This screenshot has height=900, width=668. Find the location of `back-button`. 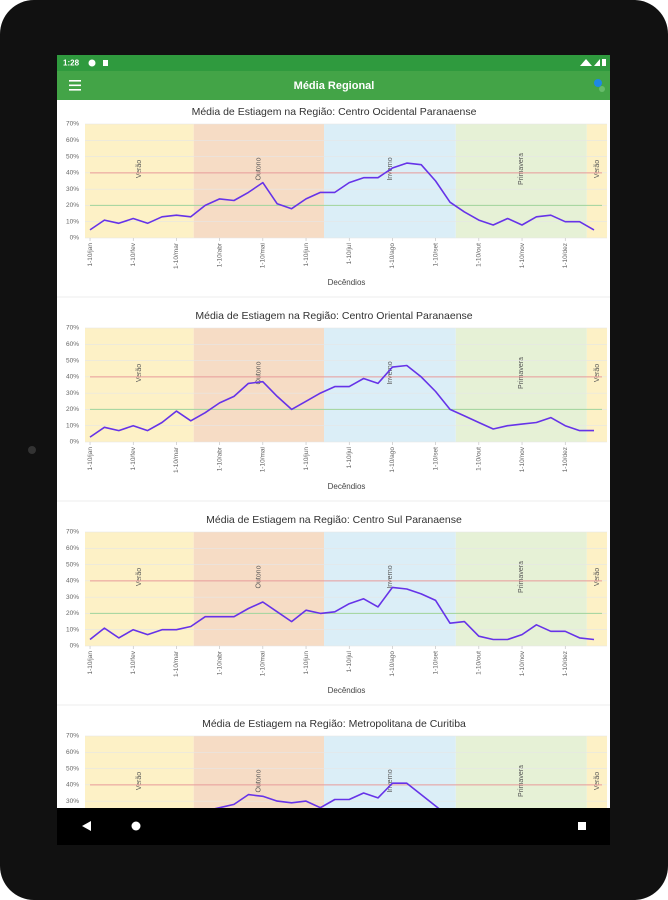

back-button is located at coordinates (86, 826).